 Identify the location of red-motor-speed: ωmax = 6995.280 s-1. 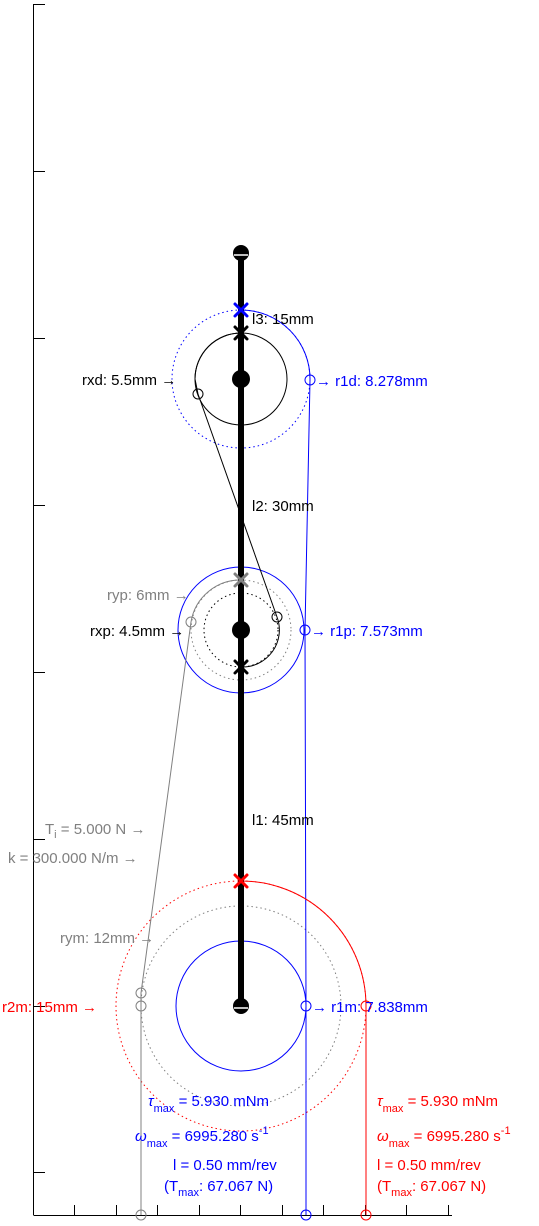
(444, 1137).